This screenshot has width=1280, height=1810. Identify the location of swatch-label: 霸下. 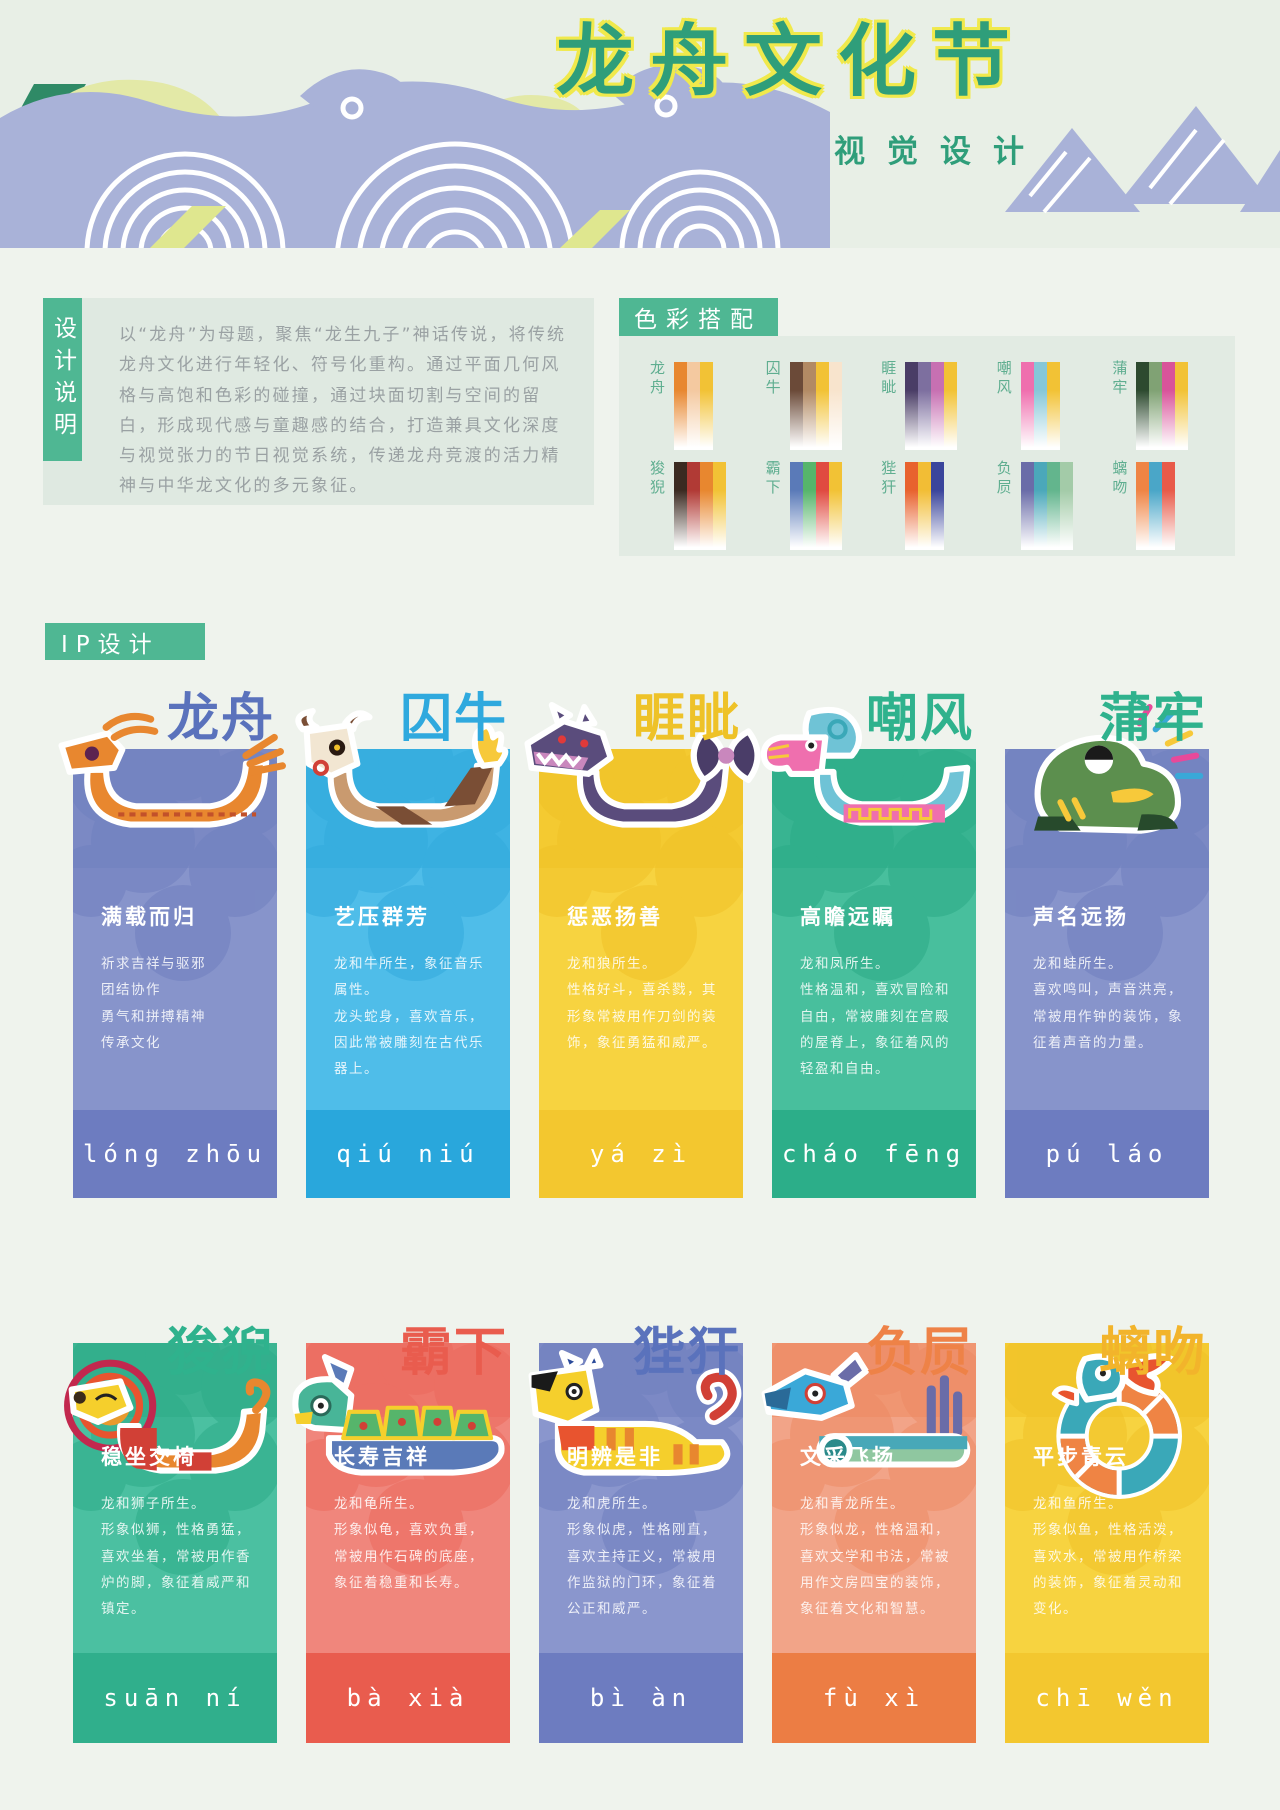
(772, 479).